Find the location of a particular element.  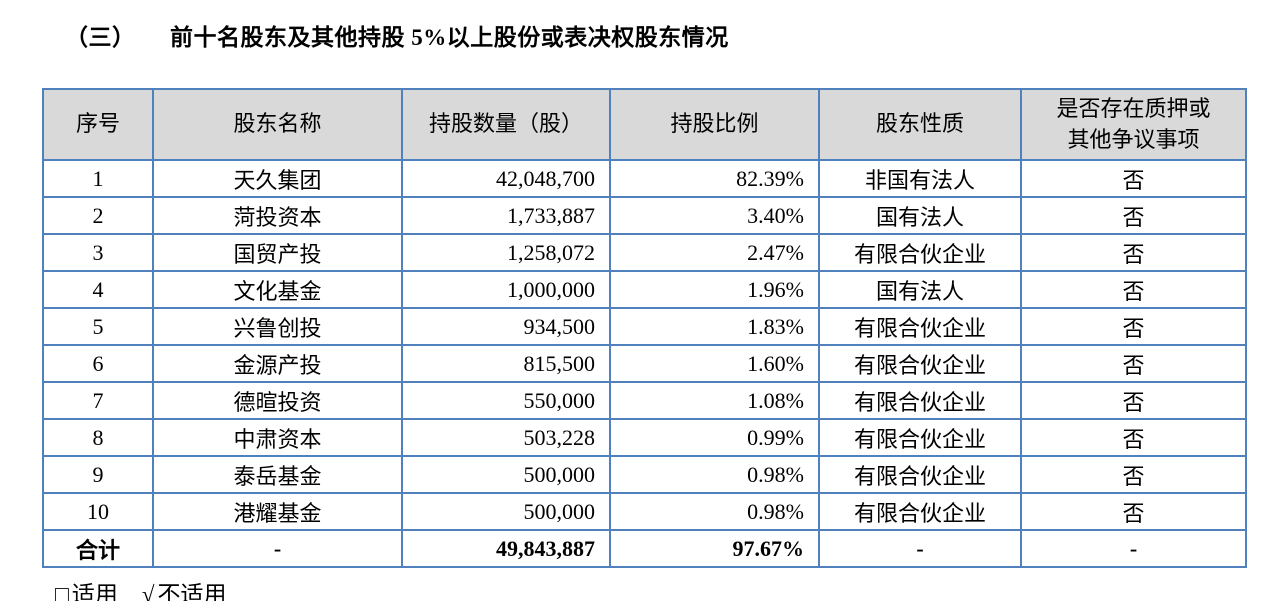

table-row: 9 泰岳基金 500,000 0.98% 有限合伙企业 否 is located at coordinates (644, 474).